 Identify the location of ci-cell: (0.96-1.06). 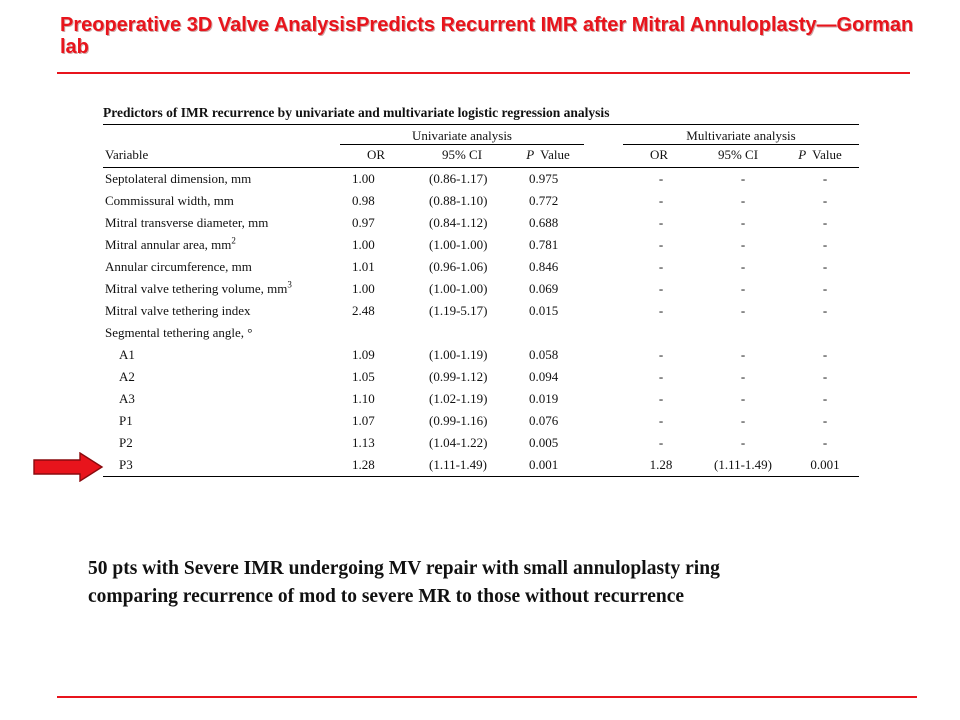
(474, 267).